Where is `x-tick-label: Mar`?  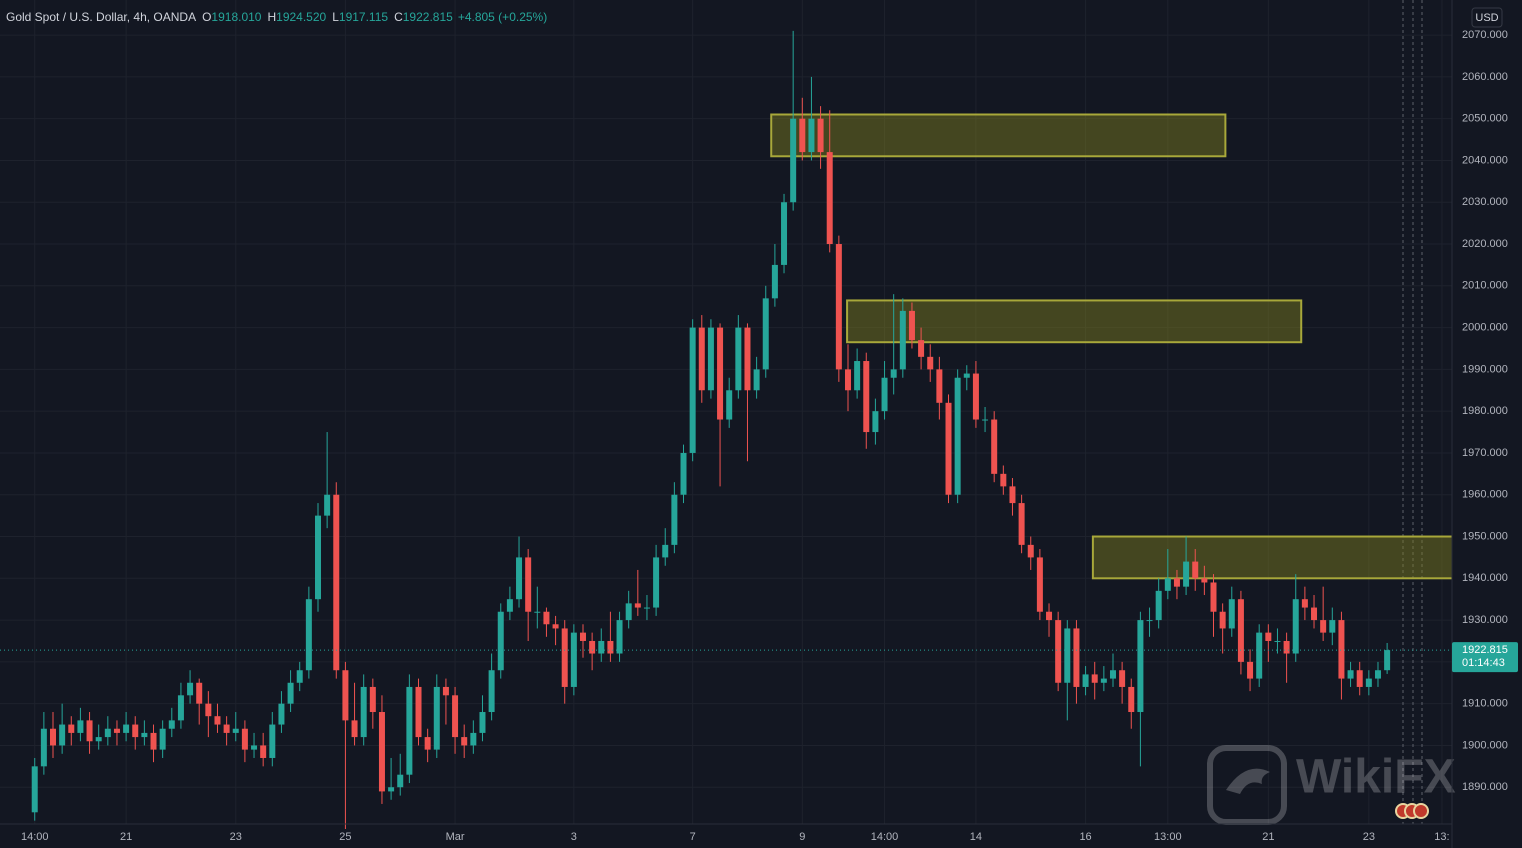
x-tick-label: Mar is located at coordinates (455, 837).